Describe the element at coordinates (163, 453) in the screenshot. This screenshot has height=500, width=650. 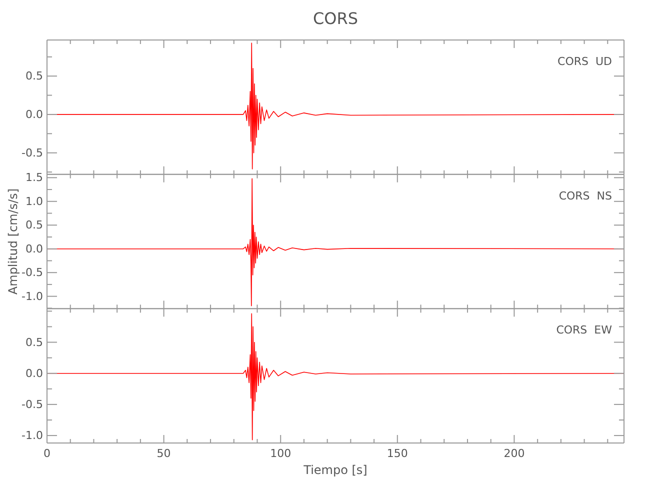
I see `x-tick-label: 50` at that location.